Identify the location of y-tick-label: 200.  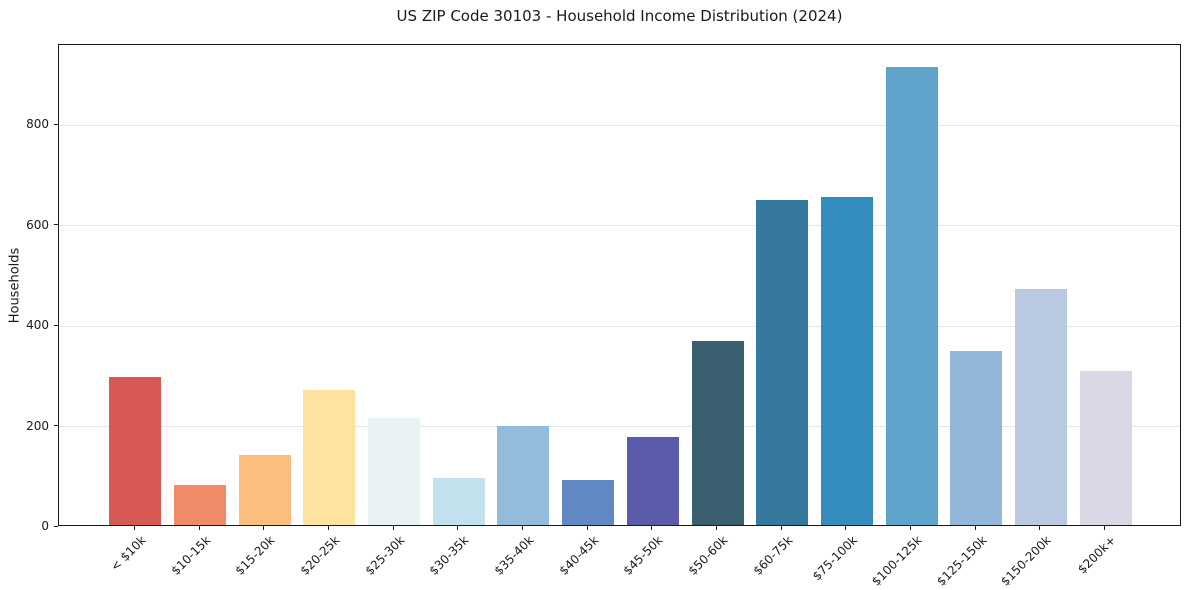
(37, 425).